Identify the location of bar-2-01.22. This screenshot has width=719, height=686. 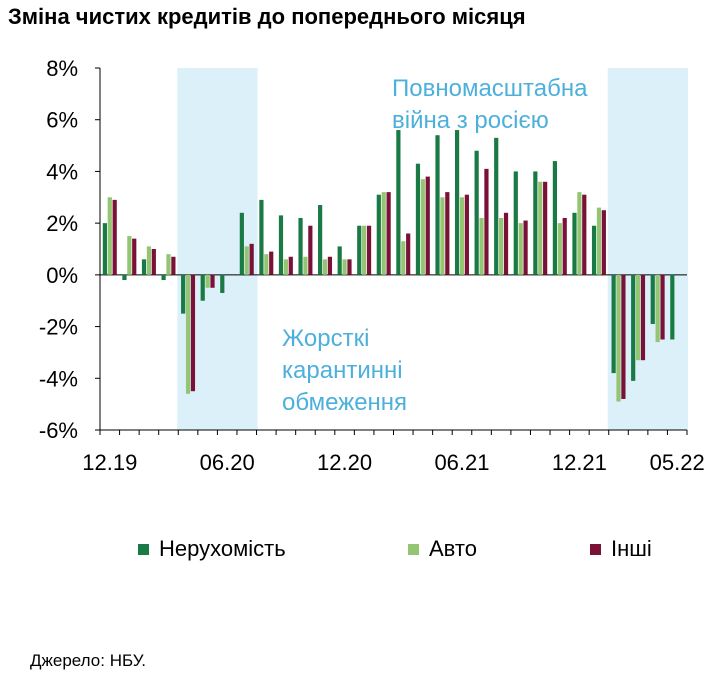
(599, 241).